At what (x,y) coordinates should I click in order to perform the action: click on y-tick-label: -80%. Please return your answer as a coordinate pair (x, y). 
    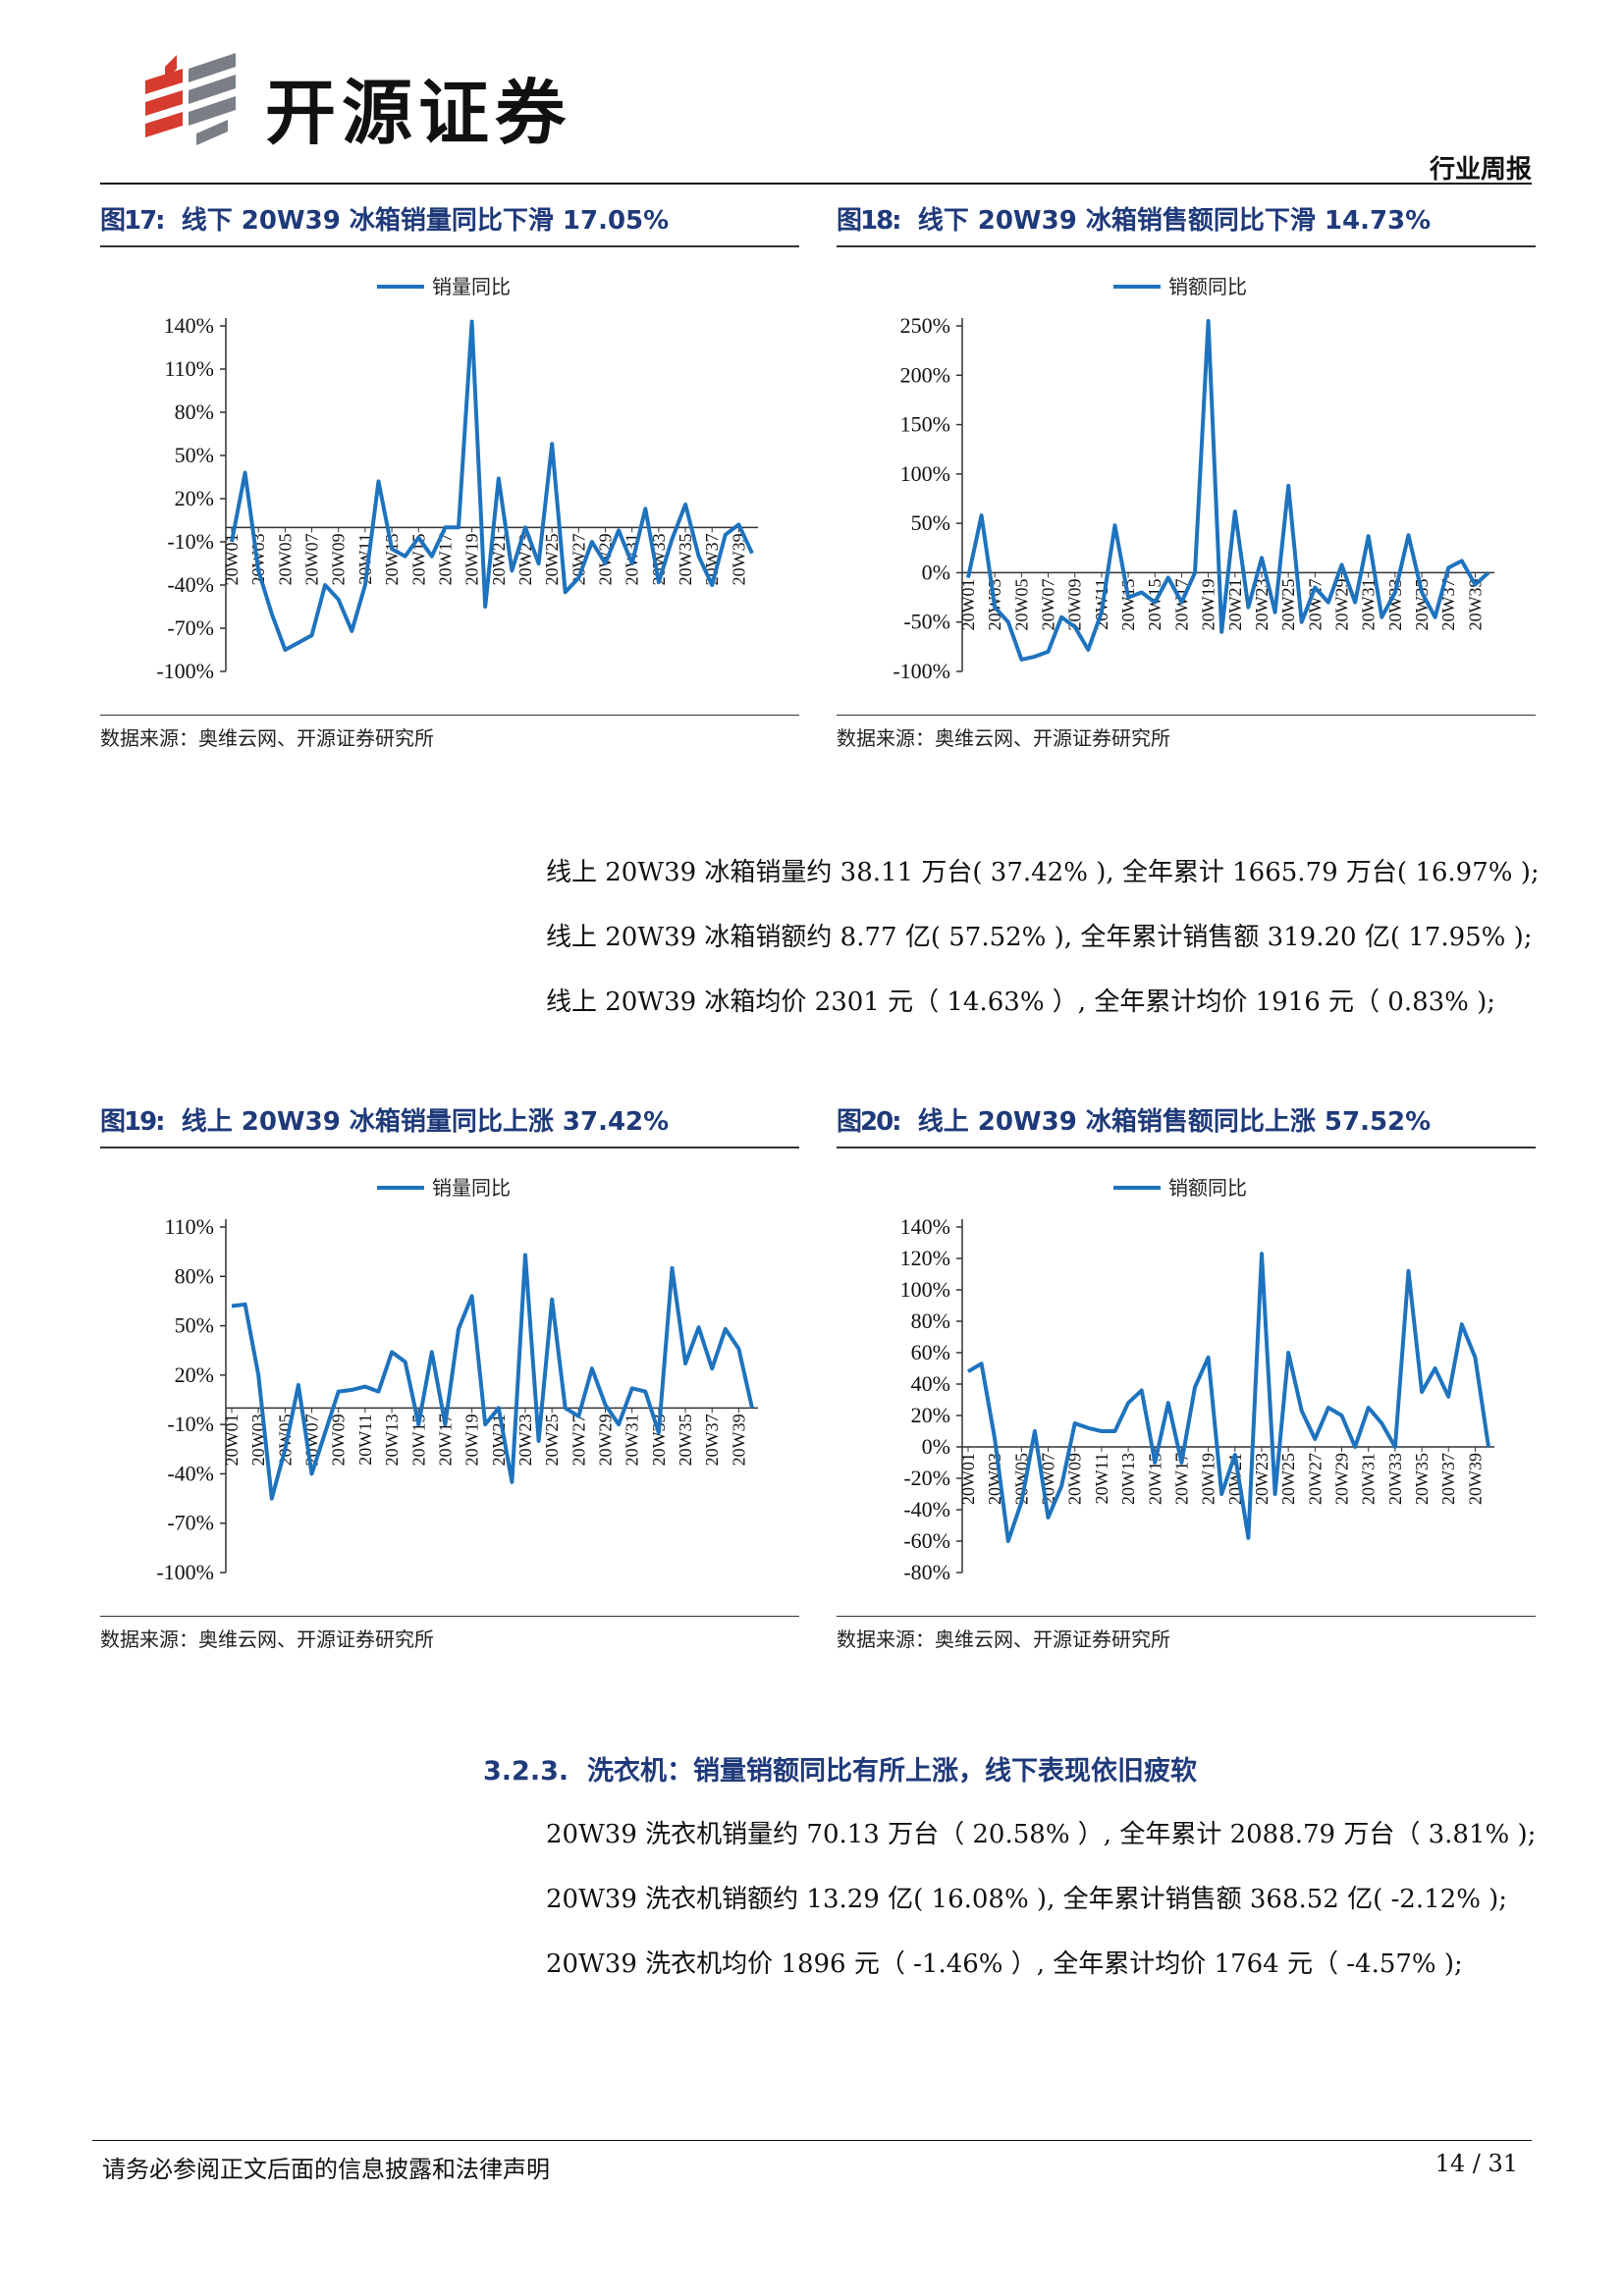
    Looking at the image, I should click on (926, 1572).